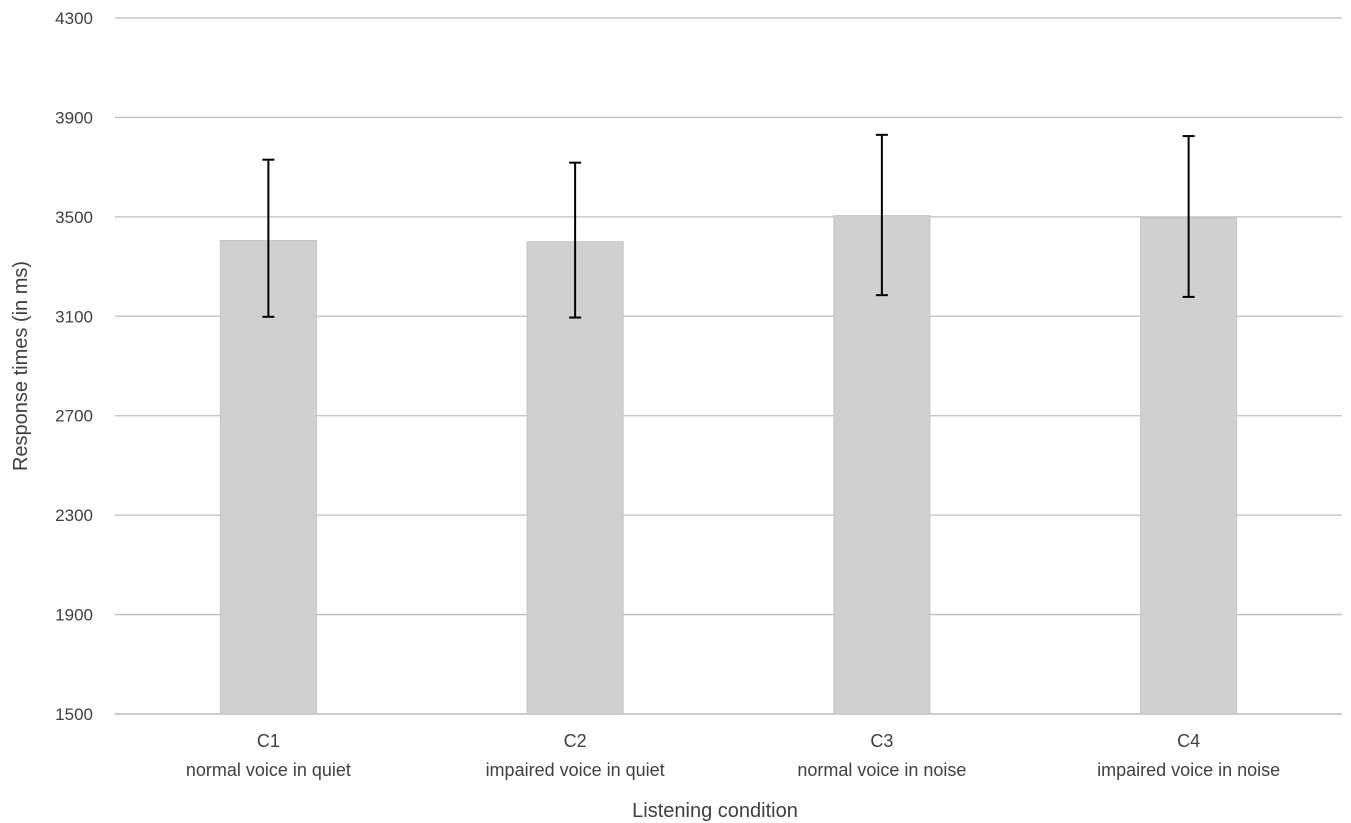  What do you see at coordinates (74, 515) in the screenshot?
I see `y-tick-label: 2300` at bounding box center [74, 515].